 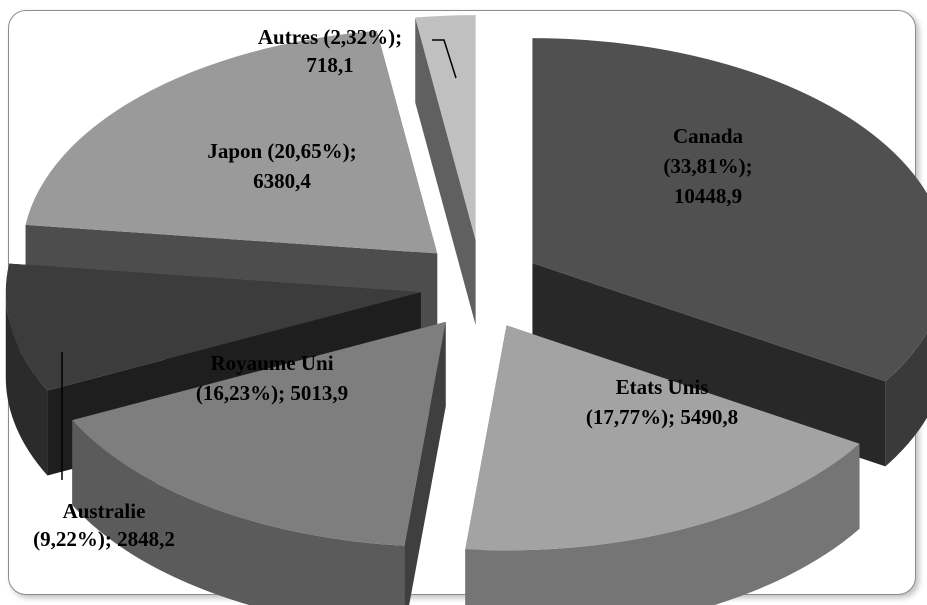 I want to click on data-label-line: Australie, so click(x=104, y=511).